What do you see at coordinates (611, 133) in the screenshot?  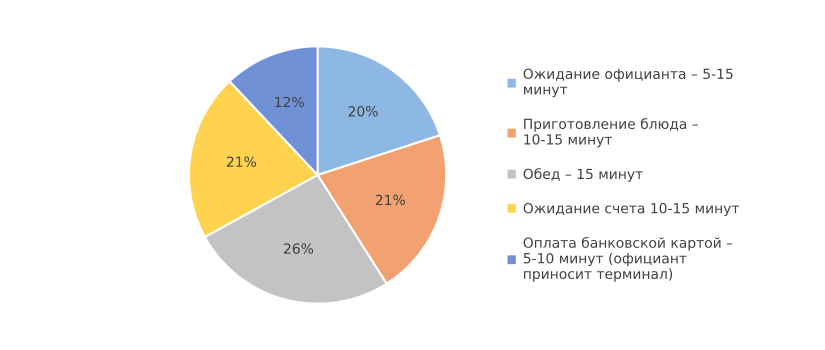 I see `legend-label: Приготовление блюда – 10-15 минут` at bounding box center [611, 133].